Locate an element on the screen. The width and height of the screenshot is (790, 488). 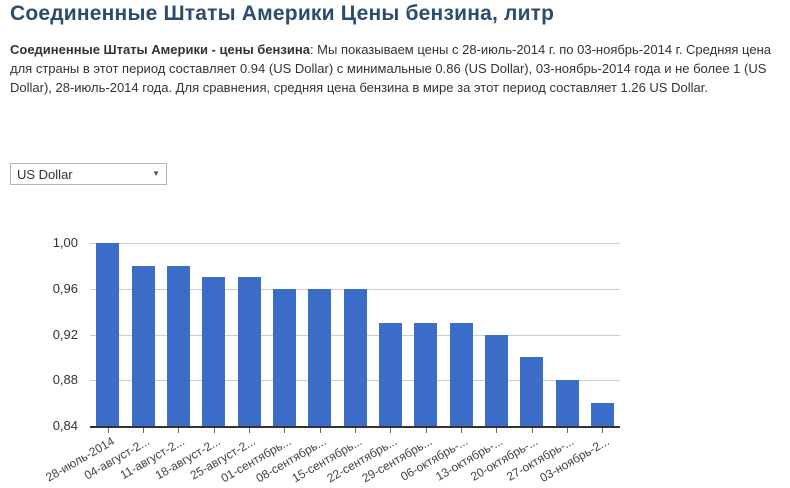
y-axis-tick-label: 0,96 is located at coordinates (65, 288).